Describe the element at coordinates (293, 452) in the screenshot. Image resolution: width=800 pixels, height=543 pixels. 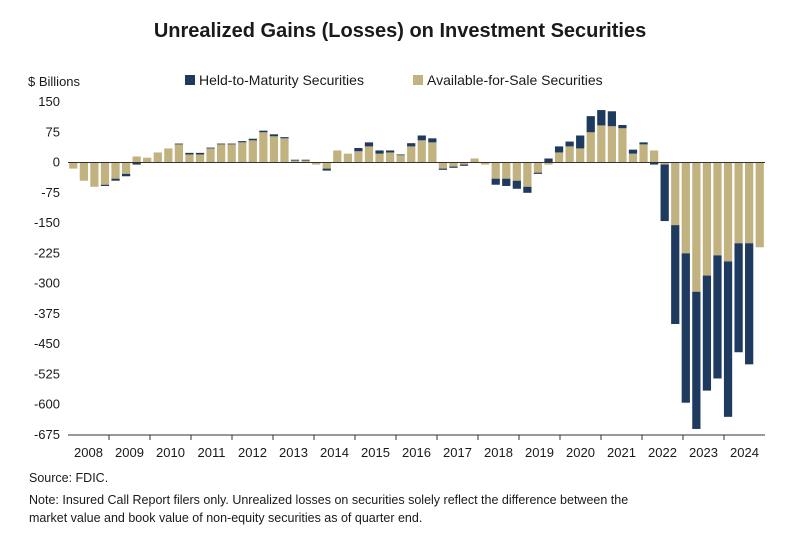
I see `x-tick-label: 2013` at that location.